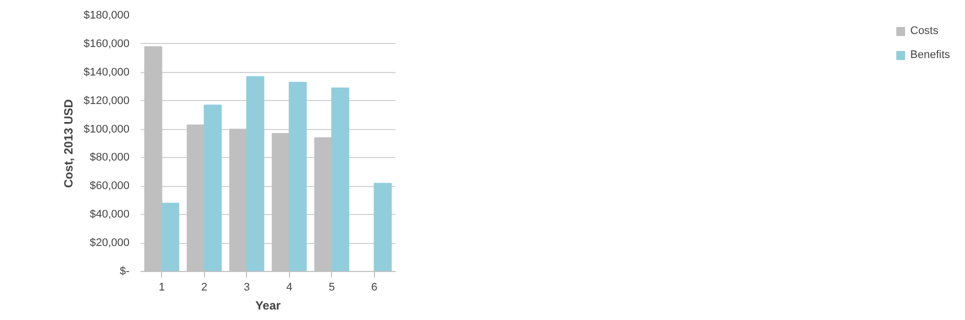  I want to click on y-tick-label: $140,000, so click(107, 72).